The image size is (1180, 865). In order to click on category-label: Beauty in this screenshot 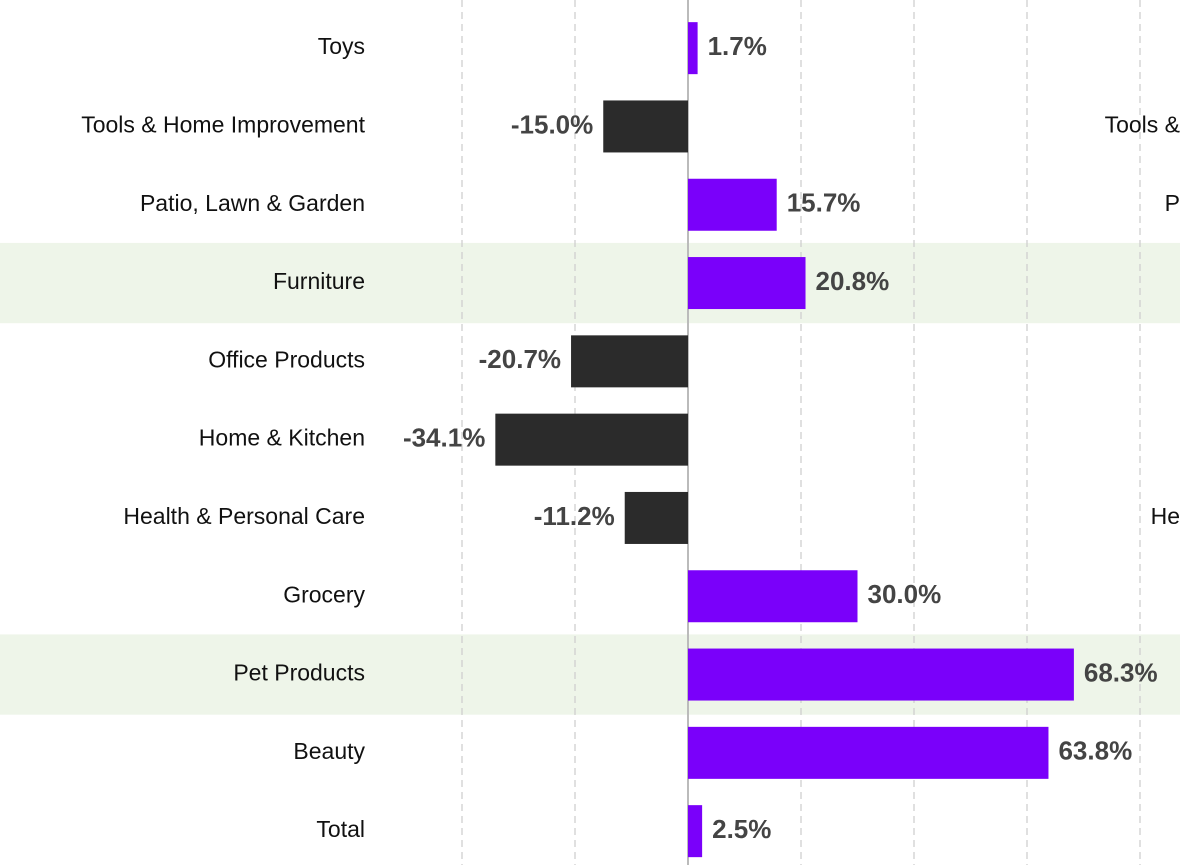, I will do `click(329, 751)`.